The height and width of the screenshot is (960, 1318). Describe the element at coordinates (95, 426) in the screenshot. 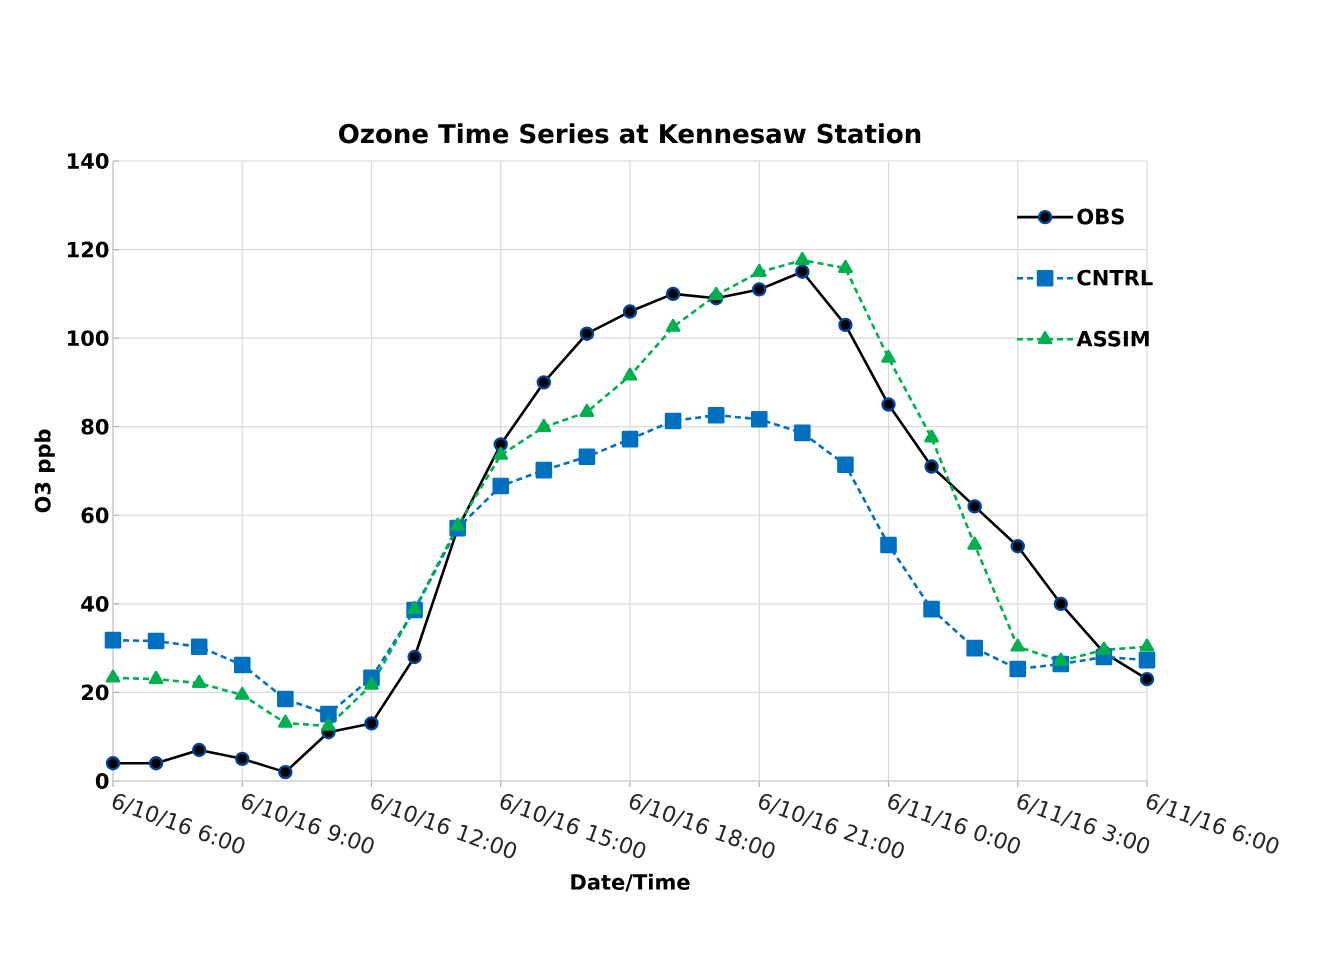

I see `y-tick-label: 80` at that location.